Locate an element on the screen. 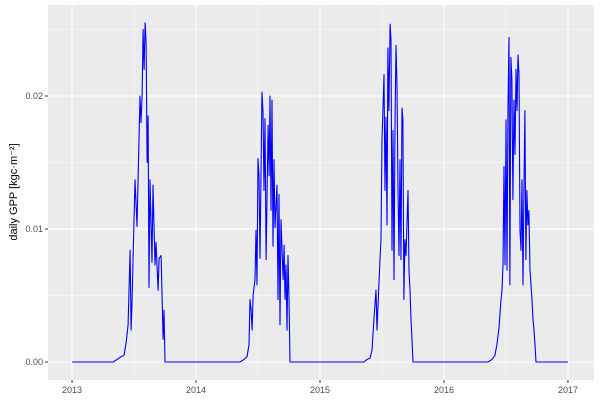  x-tick-label: 2013 is located at coordinates (72, 390).